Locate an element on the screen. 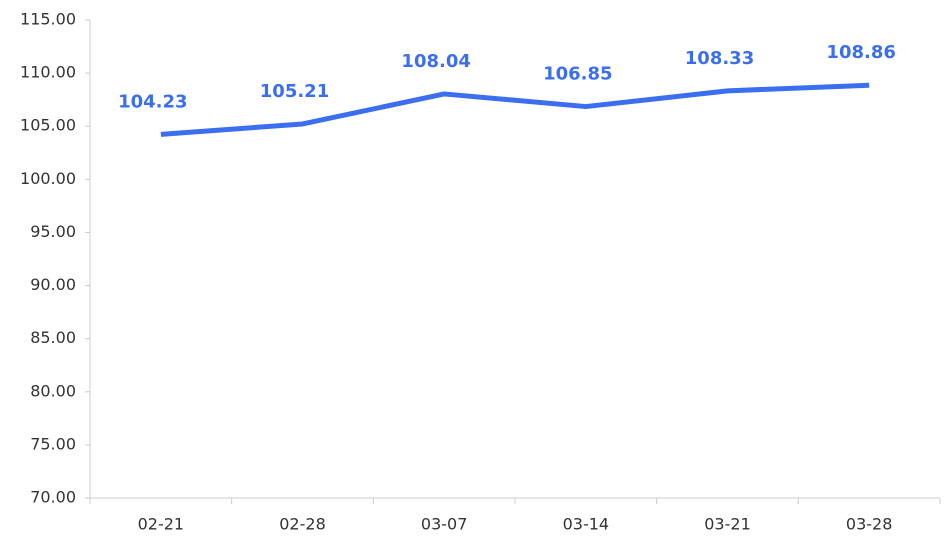 The width and height of the screenshot is (951, 545). series-line is located at coordinates (515, 109).